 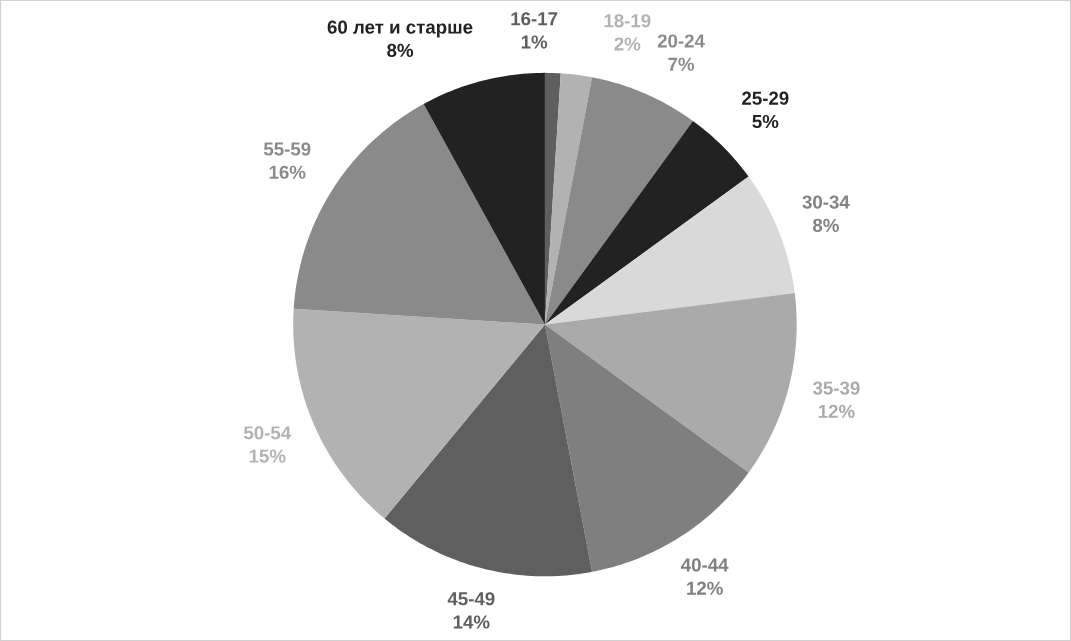 What do you see at coordinates (471, 622) in the screenshot?
I see `data-label: 14%` at bounding box center [471, 622].